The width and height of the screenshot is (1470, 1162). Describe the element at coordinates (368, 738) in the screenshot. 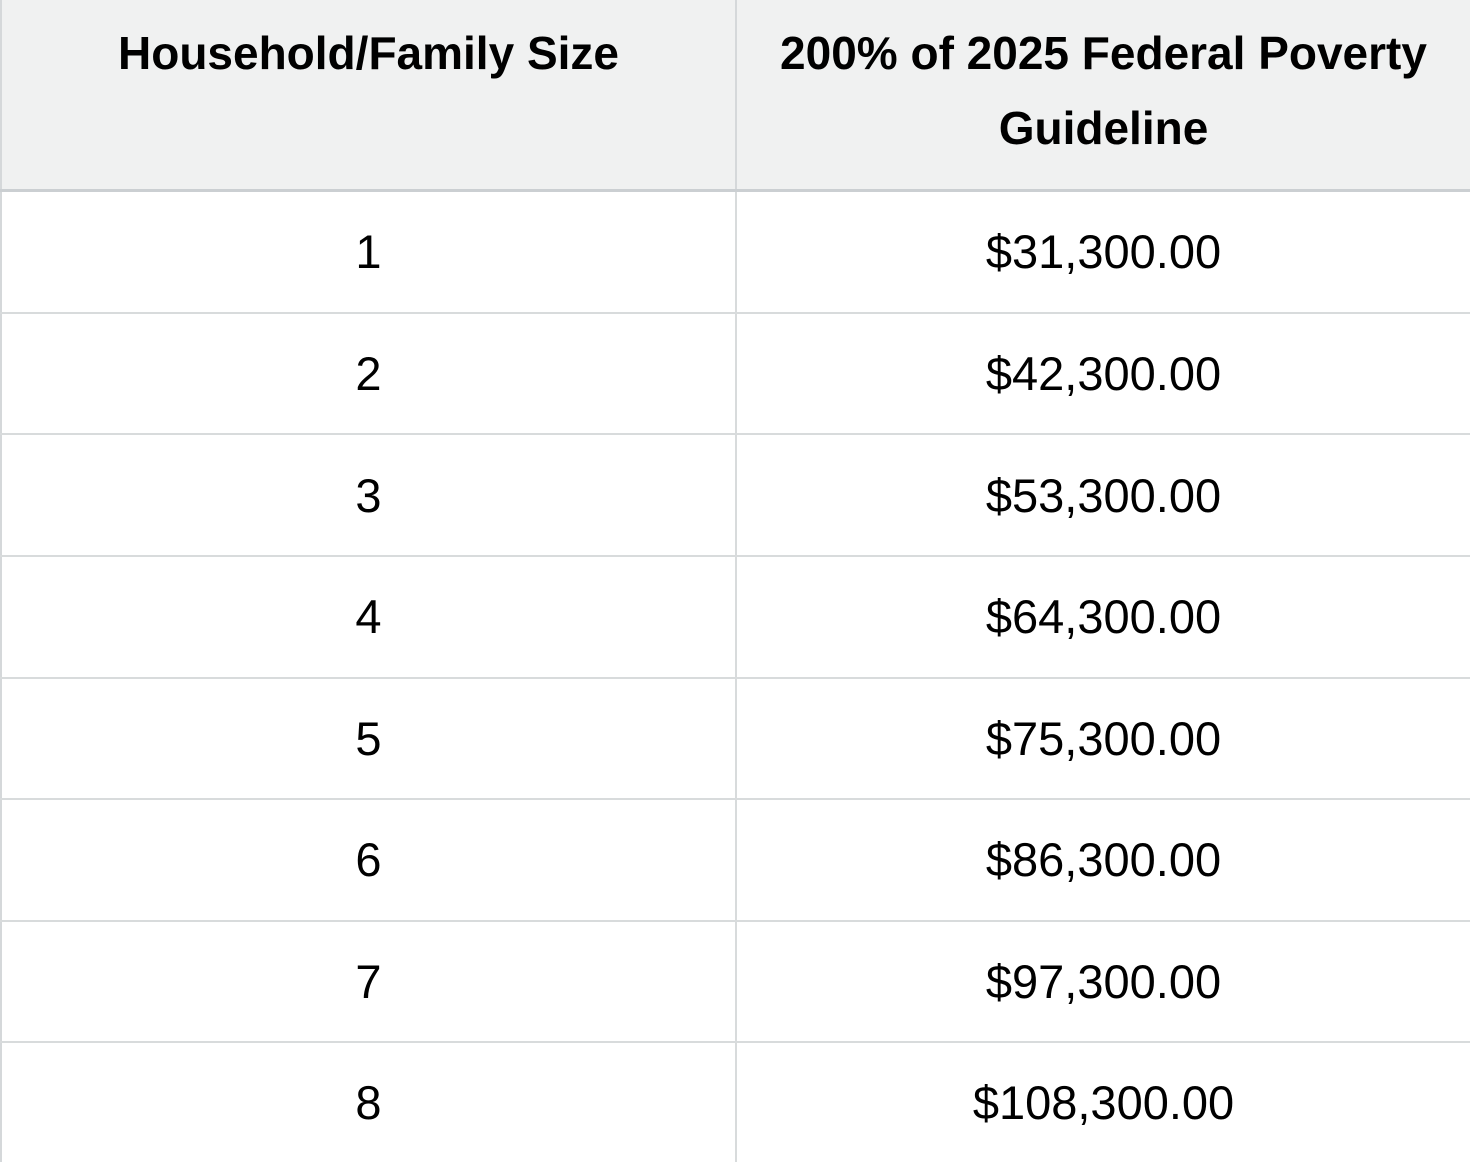

I see `household-size-cell: 5` at that location.